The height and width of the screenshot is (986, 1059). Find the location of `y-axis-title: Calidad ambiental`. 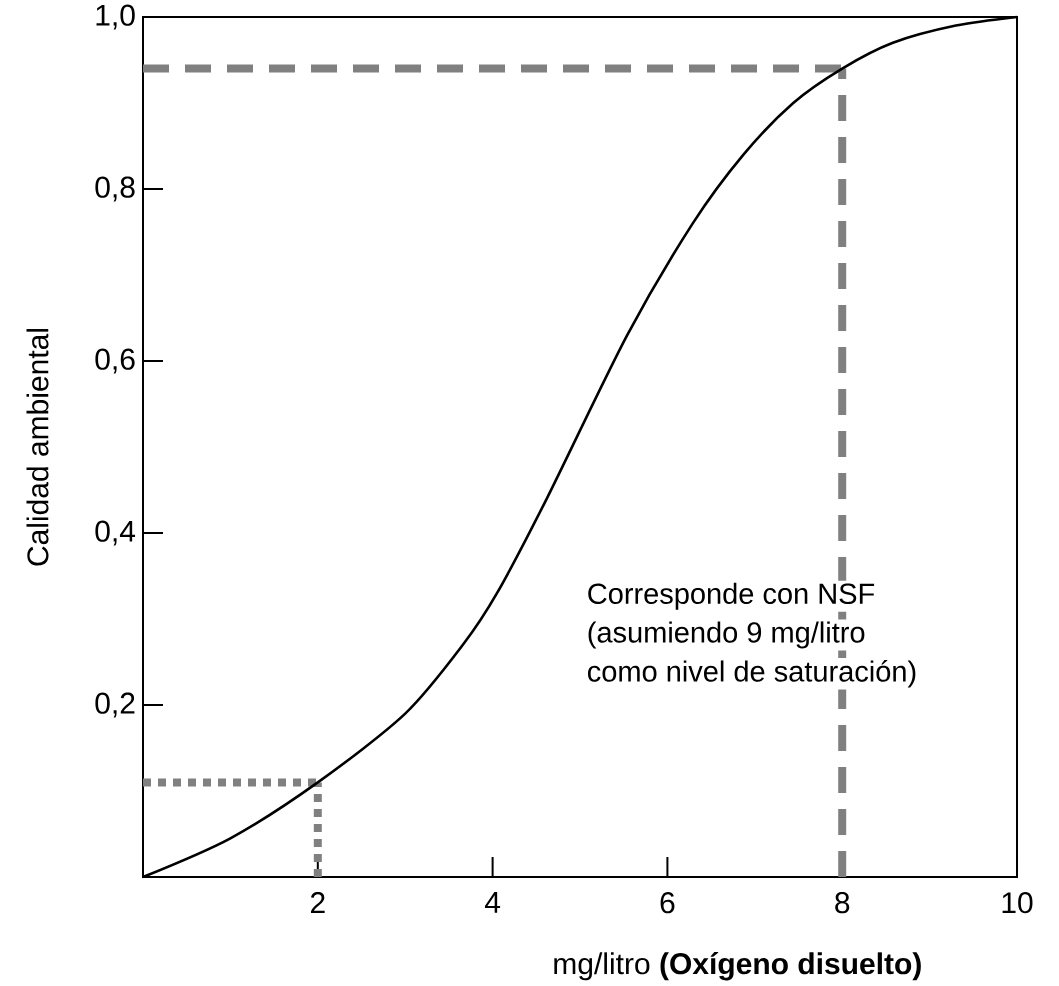

y-axis-title: Calidad ambiental is located at coordinates (37, 447).